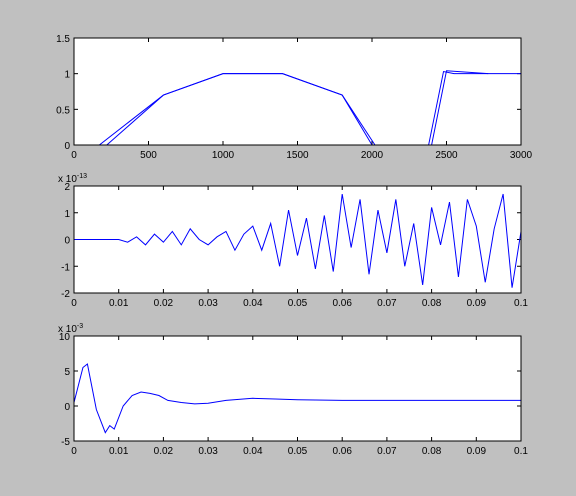  Describe the element at coordinates (65, 442) in the screenshot. I see `y-tick-label: -5` at that location.